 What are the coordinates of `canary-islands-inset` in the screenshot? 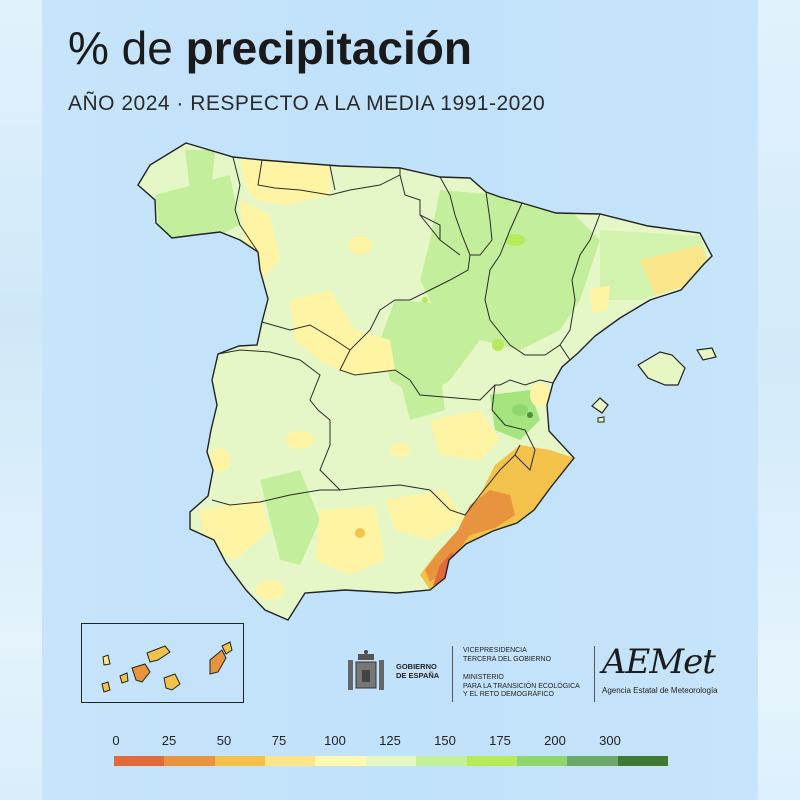 It's located at (162, 663).